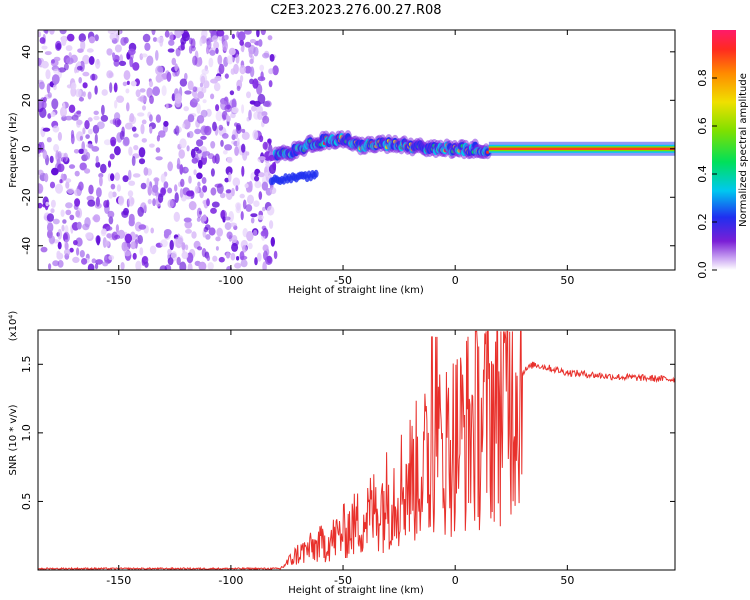 This screenshot has height=600, width=750. What do you see at coordinates (26, 246) in the screenshot?
I see `y-tick-label: -40` at bounding box center [26, 246].